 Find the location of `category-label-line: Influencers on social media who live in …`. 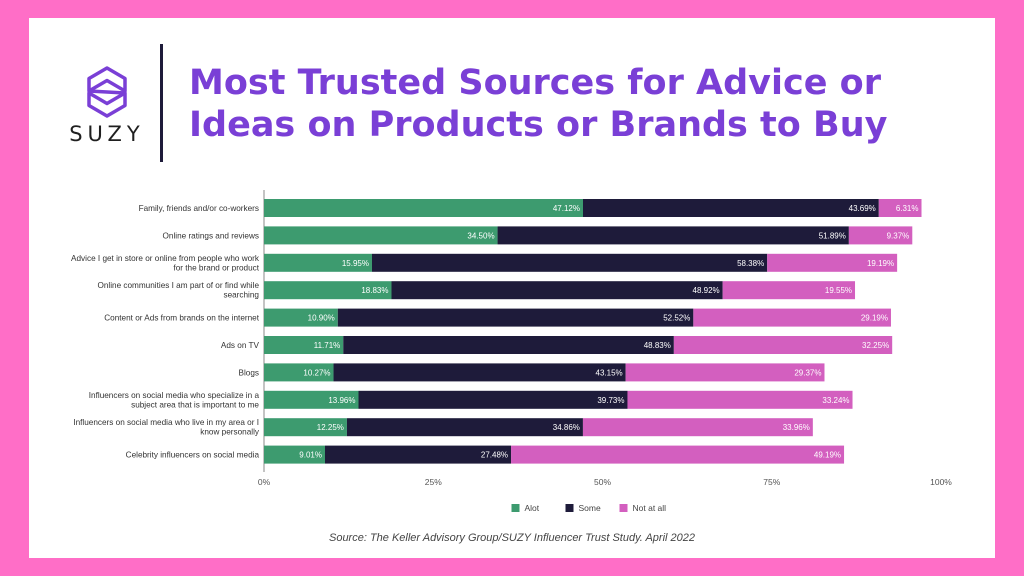

category-label-line: Influencers on social media who live in … is located at coordinates (166, 422).